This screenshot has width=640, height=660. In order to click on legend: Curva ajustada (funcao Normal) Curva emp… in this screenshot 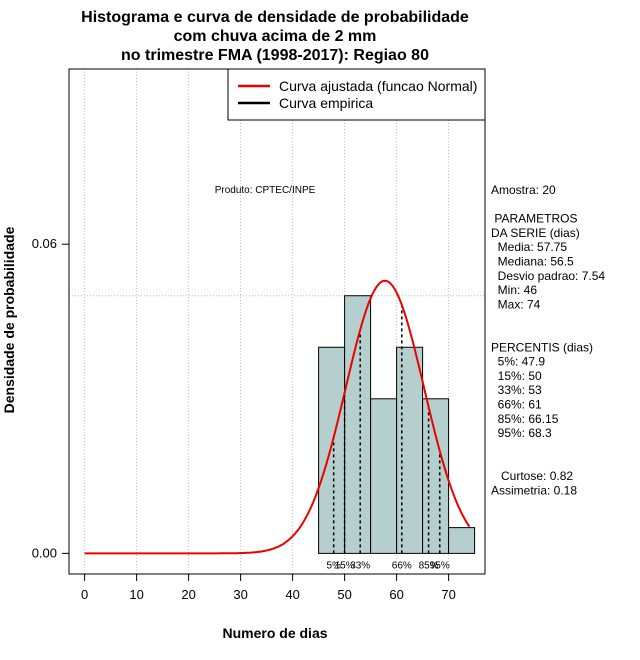, I will do `click(356, 94)`.